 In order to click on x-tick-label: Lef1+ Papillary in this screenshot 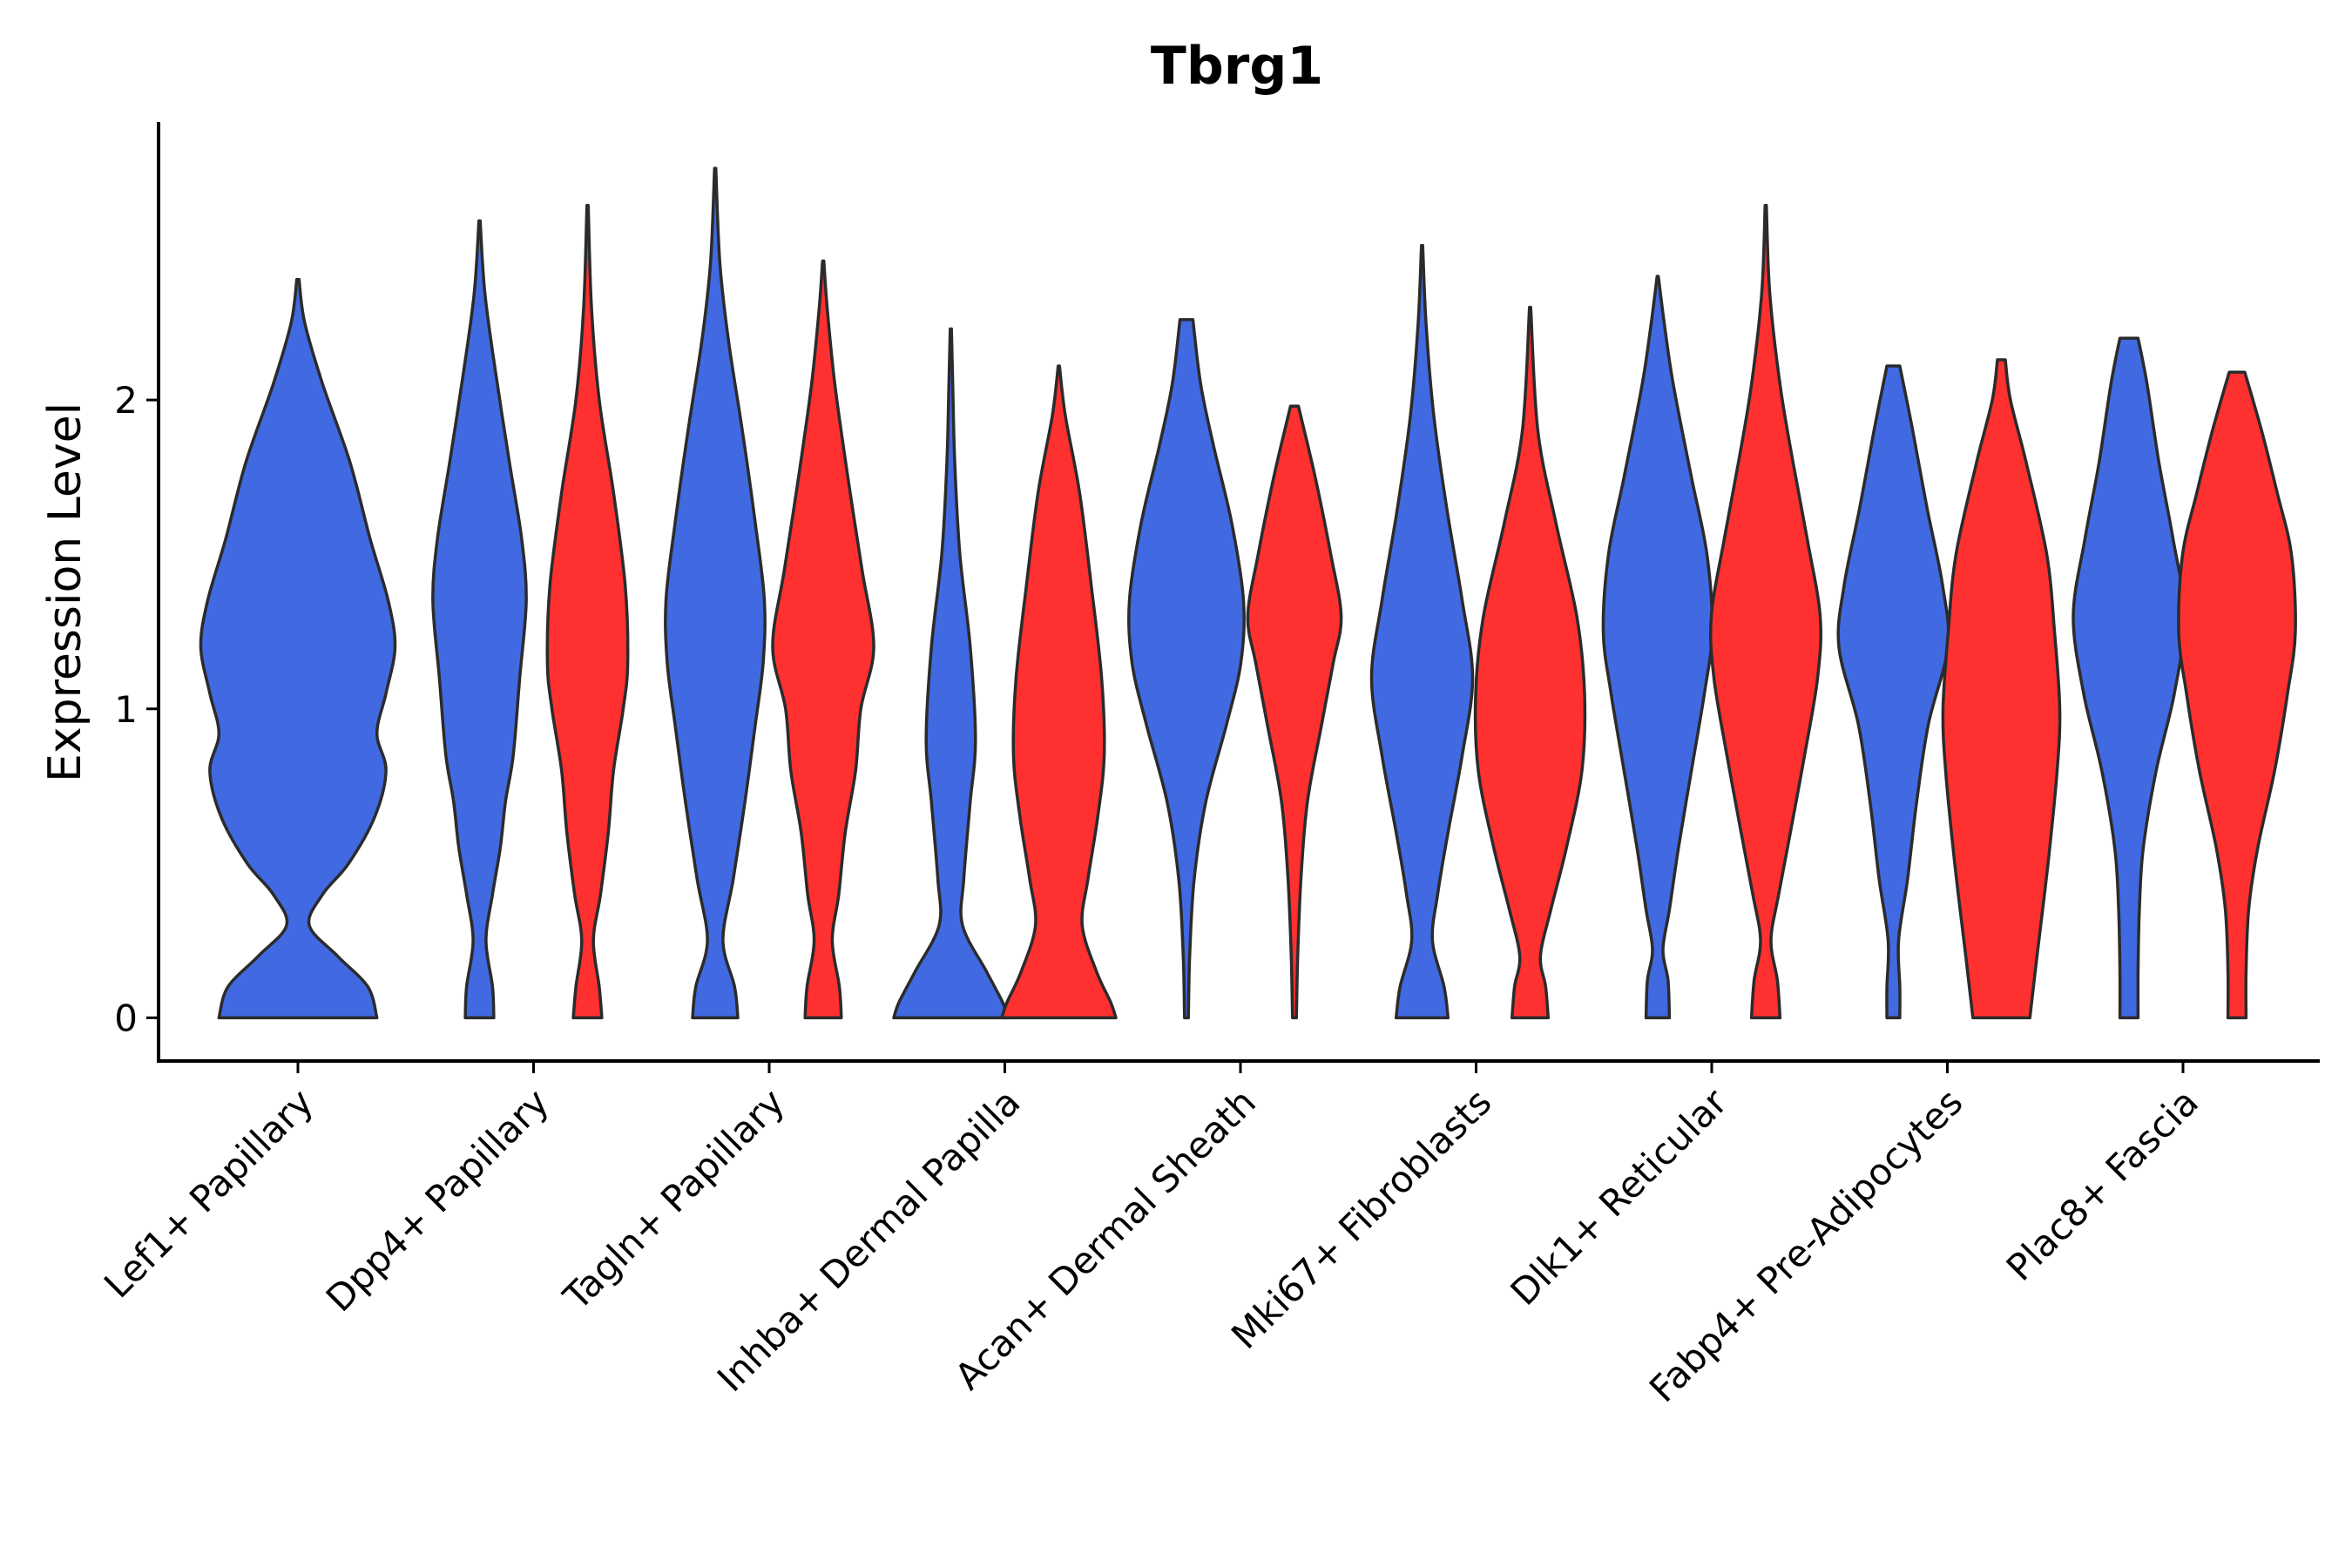, I will do `click(209, 1193)`.